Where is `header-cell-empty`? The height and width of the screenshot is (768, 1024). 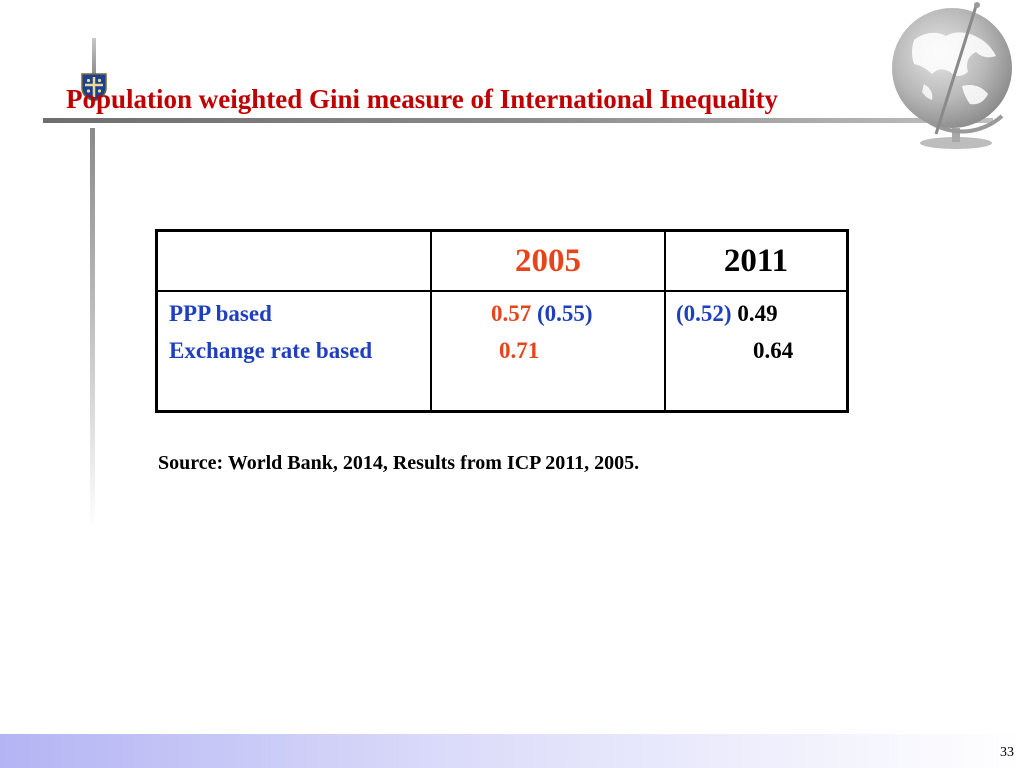
header-cell-empty is located at coordinates (293, 260).